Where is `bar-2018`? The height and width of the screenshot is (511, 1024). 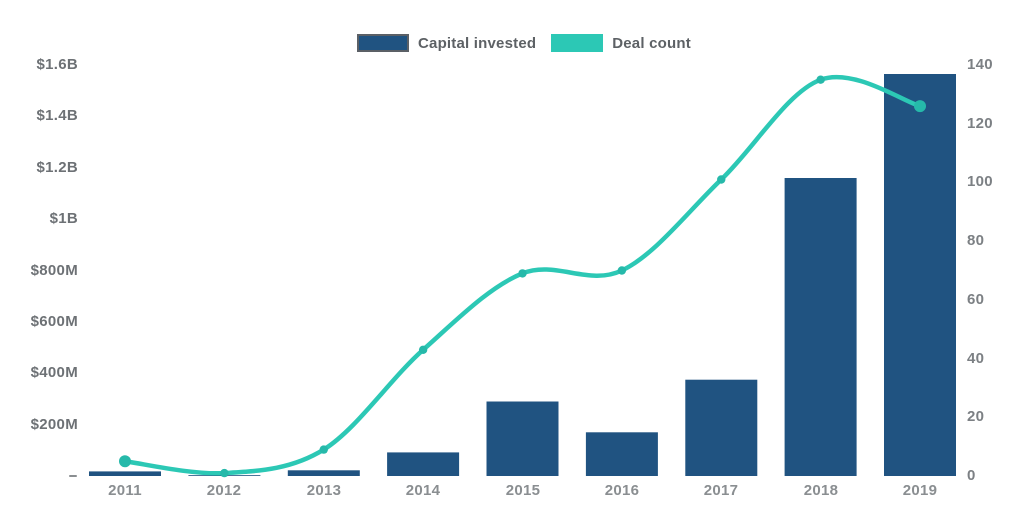
bar-2018 is located at coordinates (820, 327).